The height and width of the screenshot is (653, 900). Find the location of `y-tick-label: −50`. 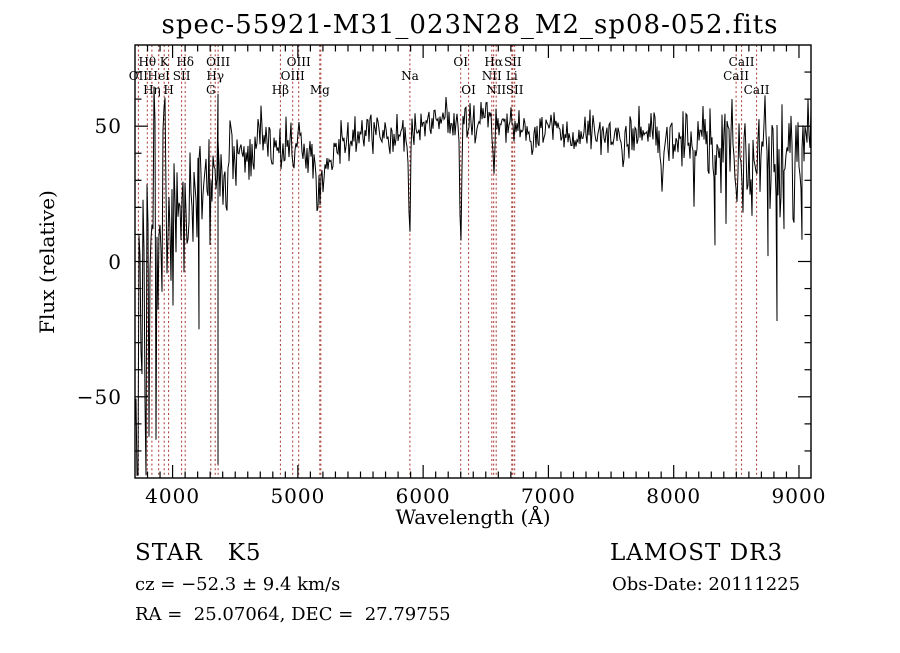

y-tick-label: −50 is located at coordinates (99, 396).